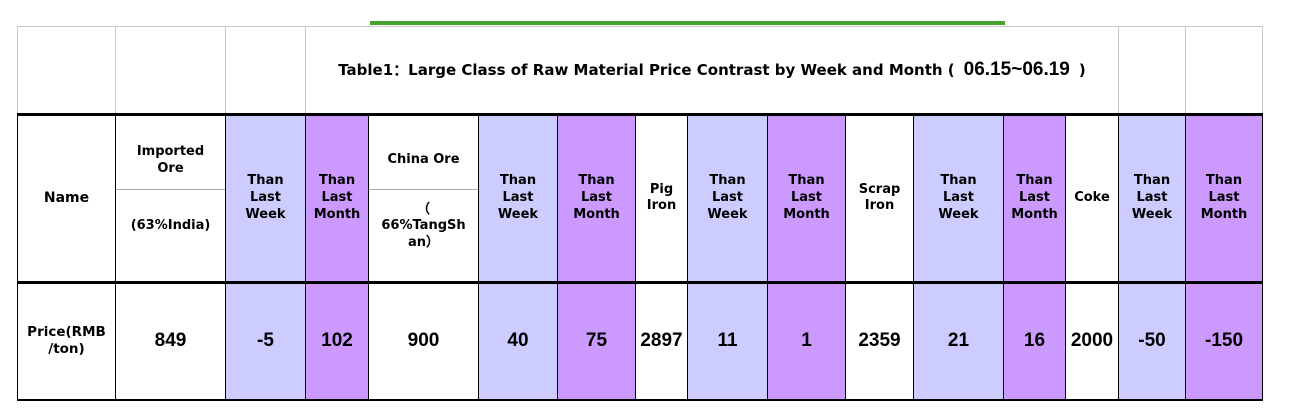  Describe the element at coordinates (596, 198) in the screenshot. I see `than-last-month-header-china-ore: Than Last Month` at that location.